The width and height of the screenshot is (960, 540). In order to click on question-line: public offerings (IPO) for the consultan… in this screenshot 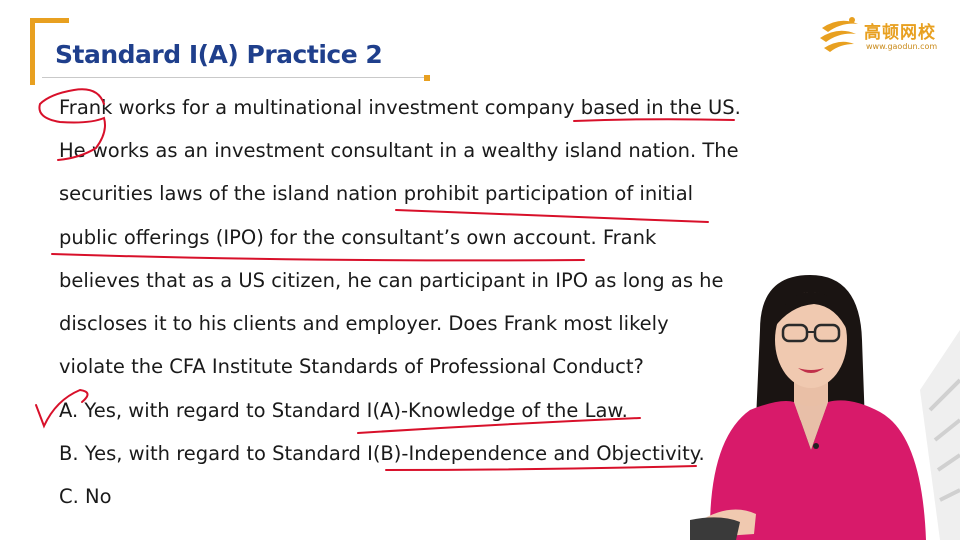, I will do `click(358, 237)`.